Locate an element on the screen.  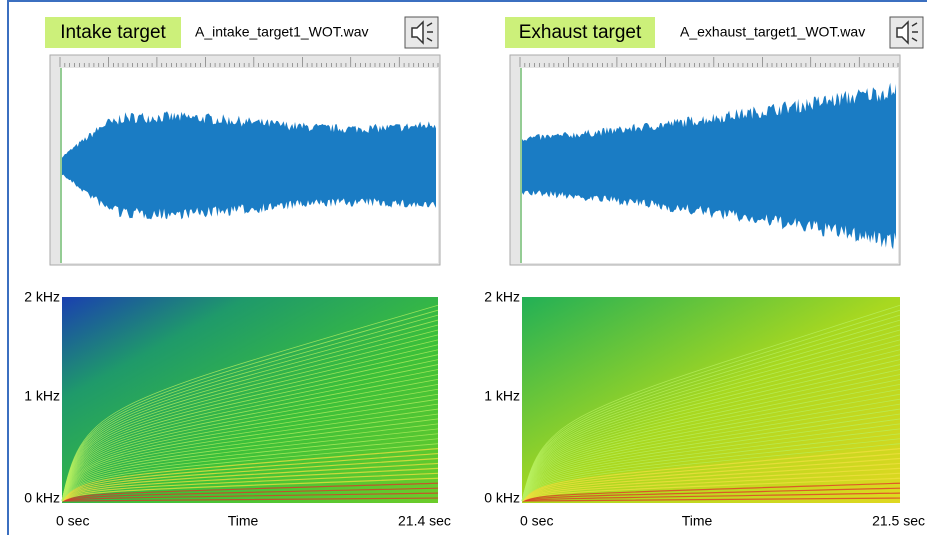
time-label: 21.4 sec is located at coordinates (424, 521).